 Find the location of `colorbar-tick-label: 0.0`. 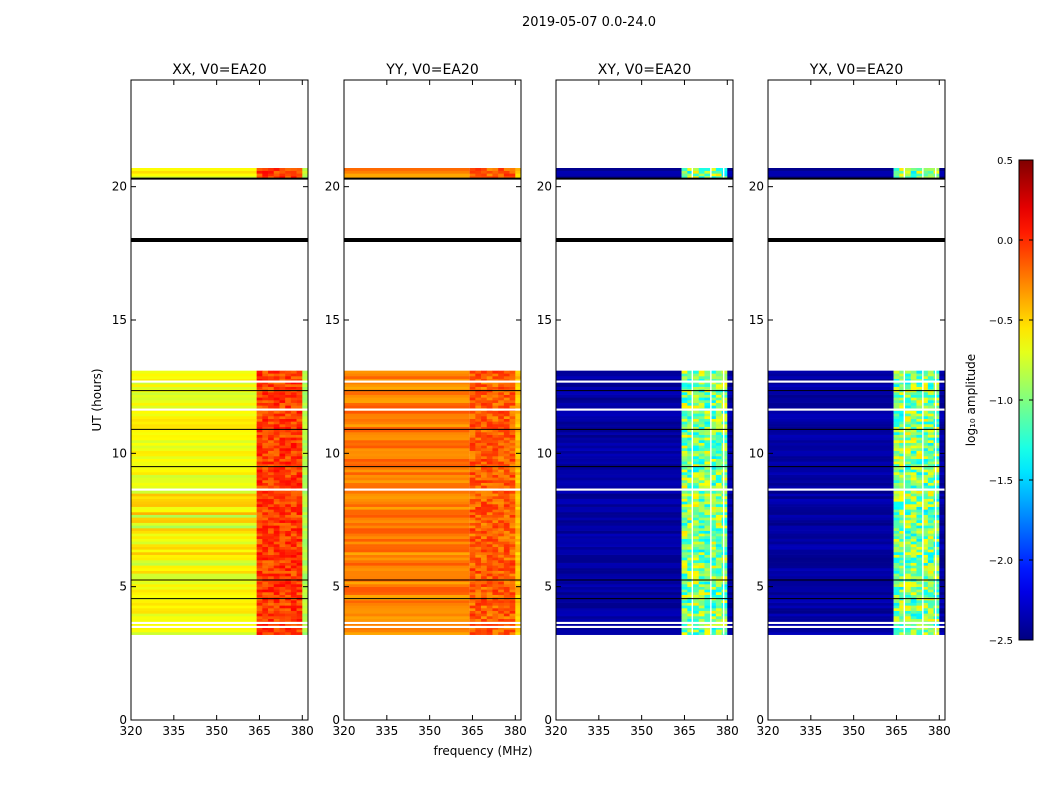

colorbar-tick-label: 0.0 is located at coordinates (1005, 241).